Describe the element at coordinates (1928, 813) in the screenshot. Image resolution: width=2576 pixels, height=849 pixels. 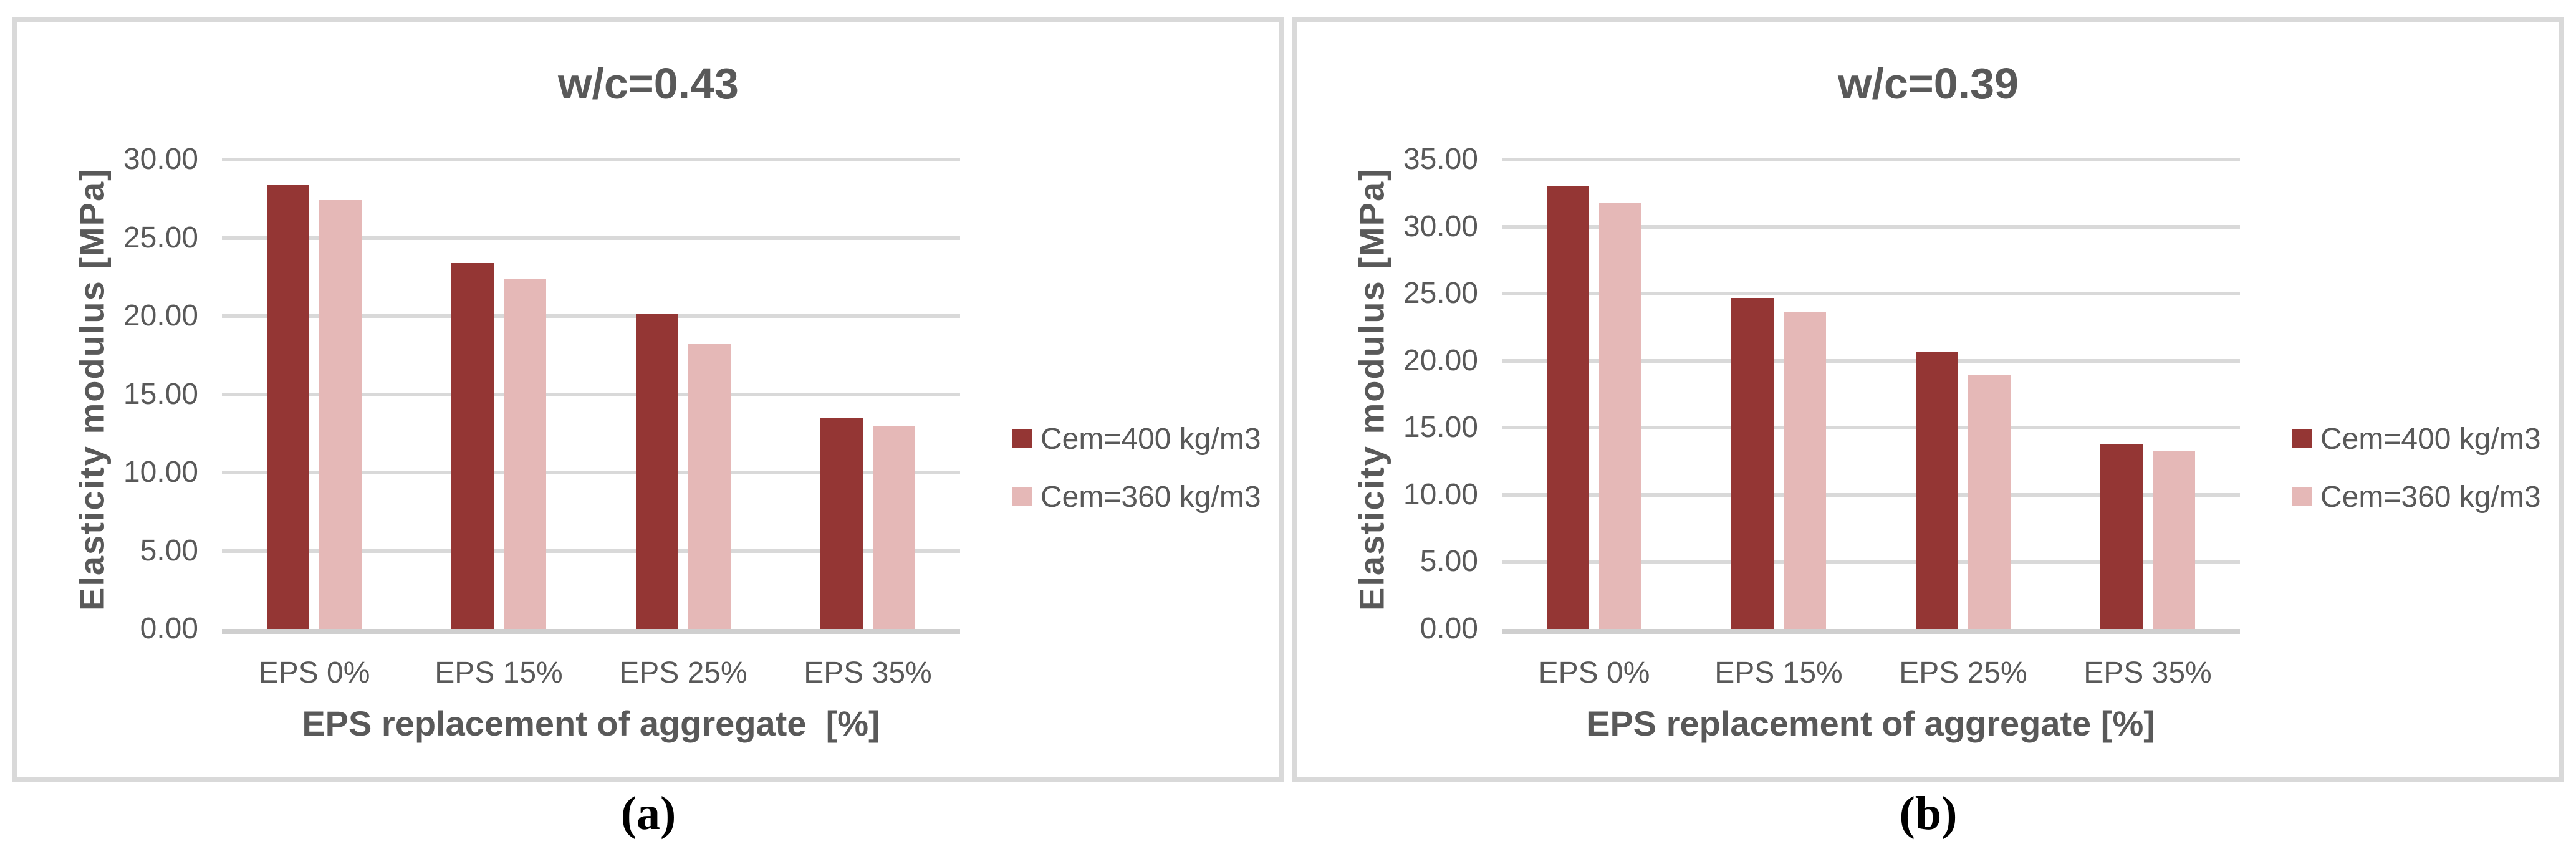
I see `subfigure-caption-b: (b)` at that location.